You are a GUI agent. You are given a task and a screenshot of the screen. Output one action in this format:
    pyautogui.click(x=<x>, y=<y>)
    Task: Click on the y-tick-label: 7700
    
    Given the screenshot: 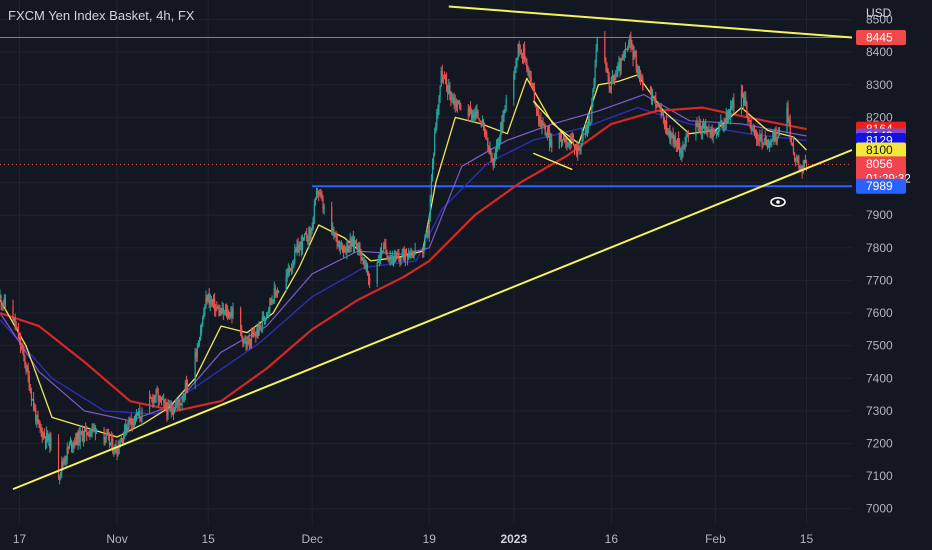 What is the action you would take?
    pyautogui.click(x=879, y=280)
    